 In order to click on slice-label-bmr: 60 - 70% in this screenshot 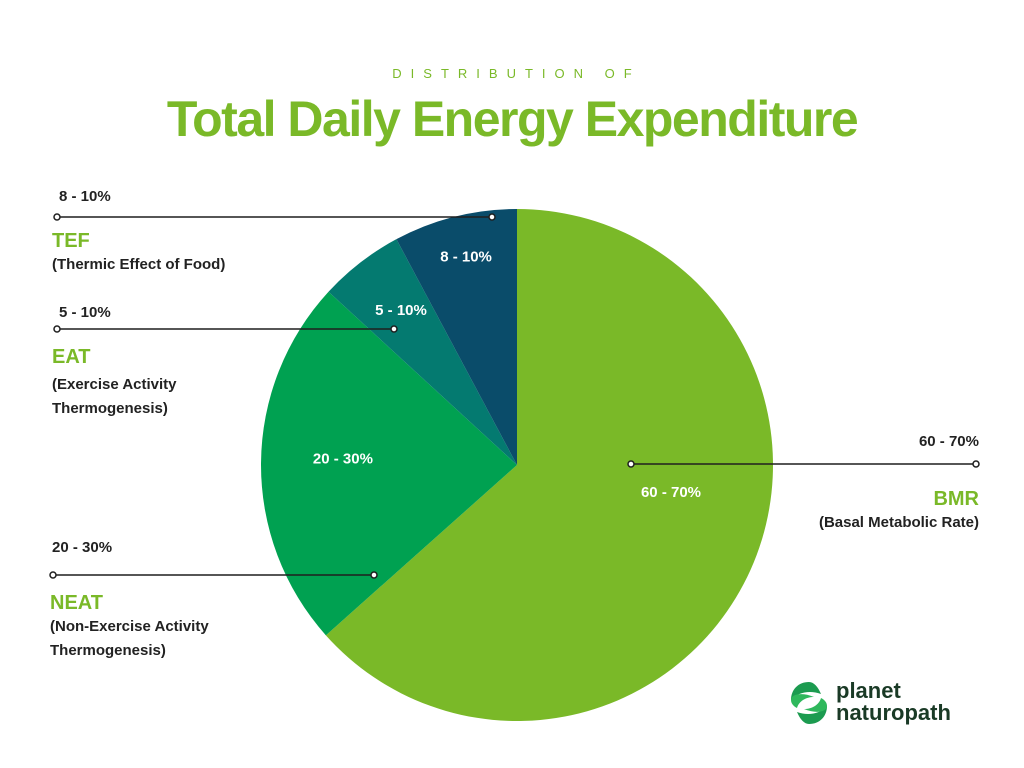, I will do `click(671, 492)`.